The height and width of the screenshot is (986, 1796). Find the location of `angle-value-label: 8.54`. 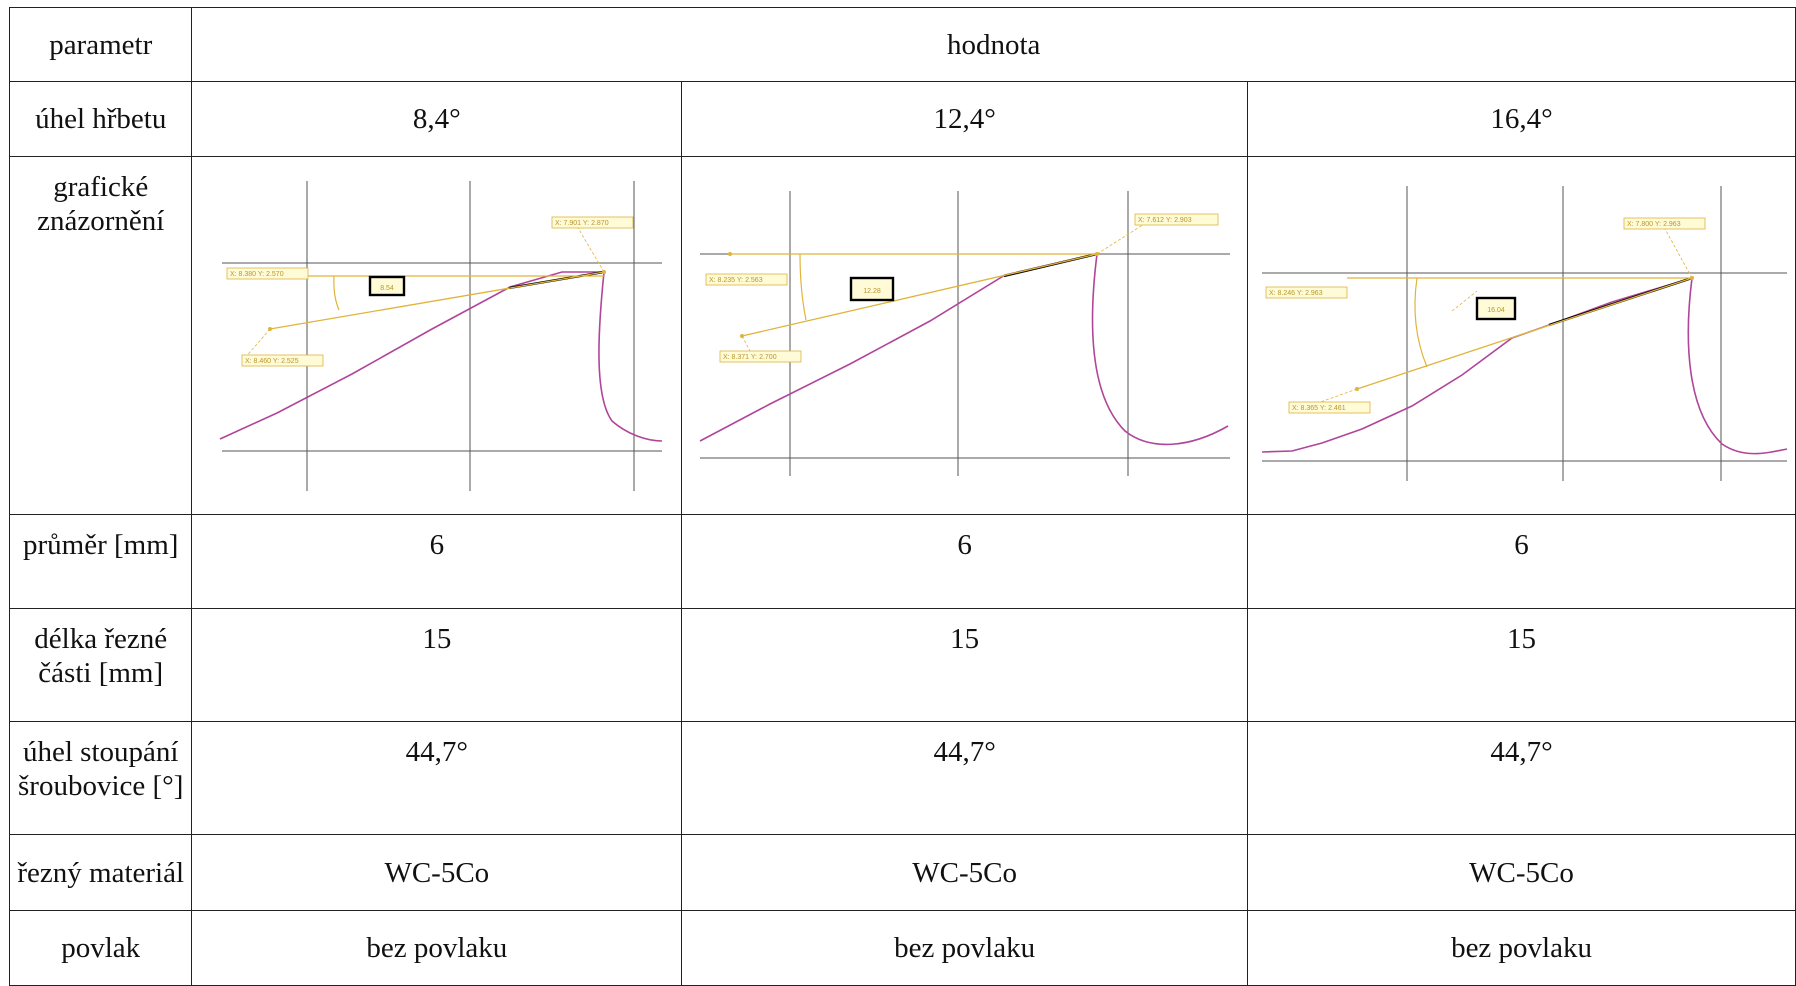

angle-value-label: 8.54 is located at coordinates (387, 288).